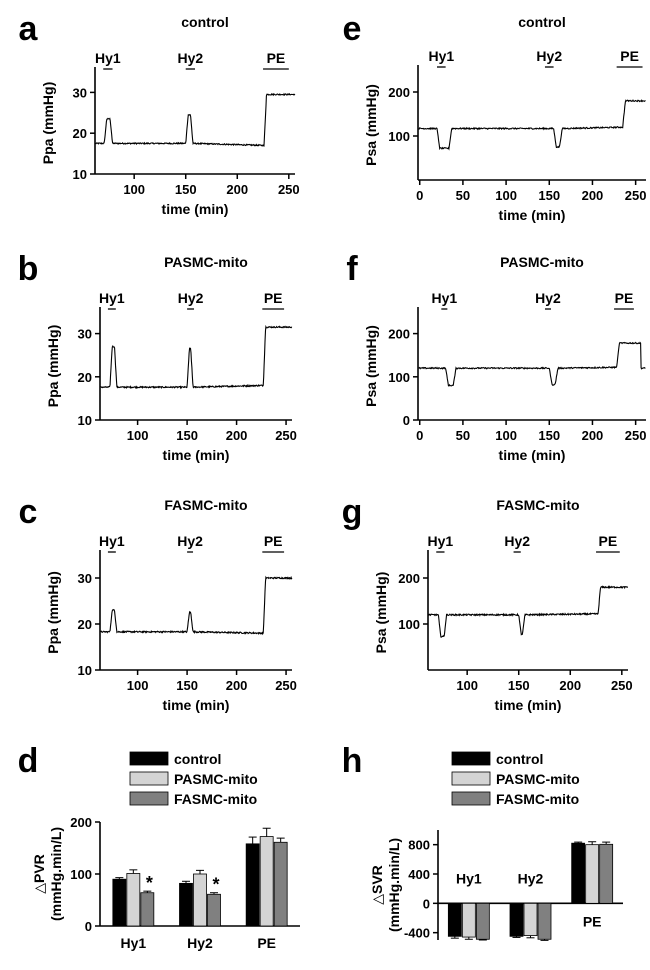 The image size is (650, 970). What do you see at coordinates (53, 366) in the screenshot?
I see `y-axis-label: Ppa (mmHg)` at bounding box center [53, 366].